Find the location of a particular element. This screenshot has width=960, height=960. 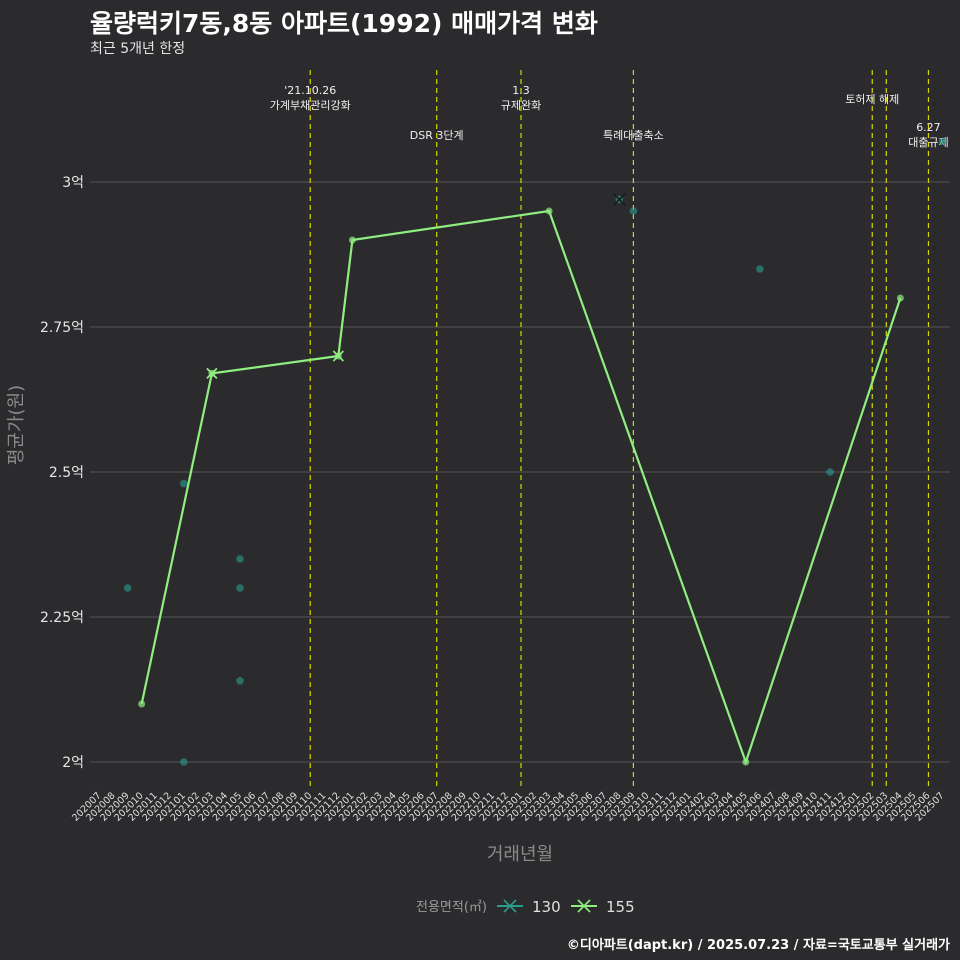

legend-title: 전용면적(㎡) is located at coordinates (451, 907).